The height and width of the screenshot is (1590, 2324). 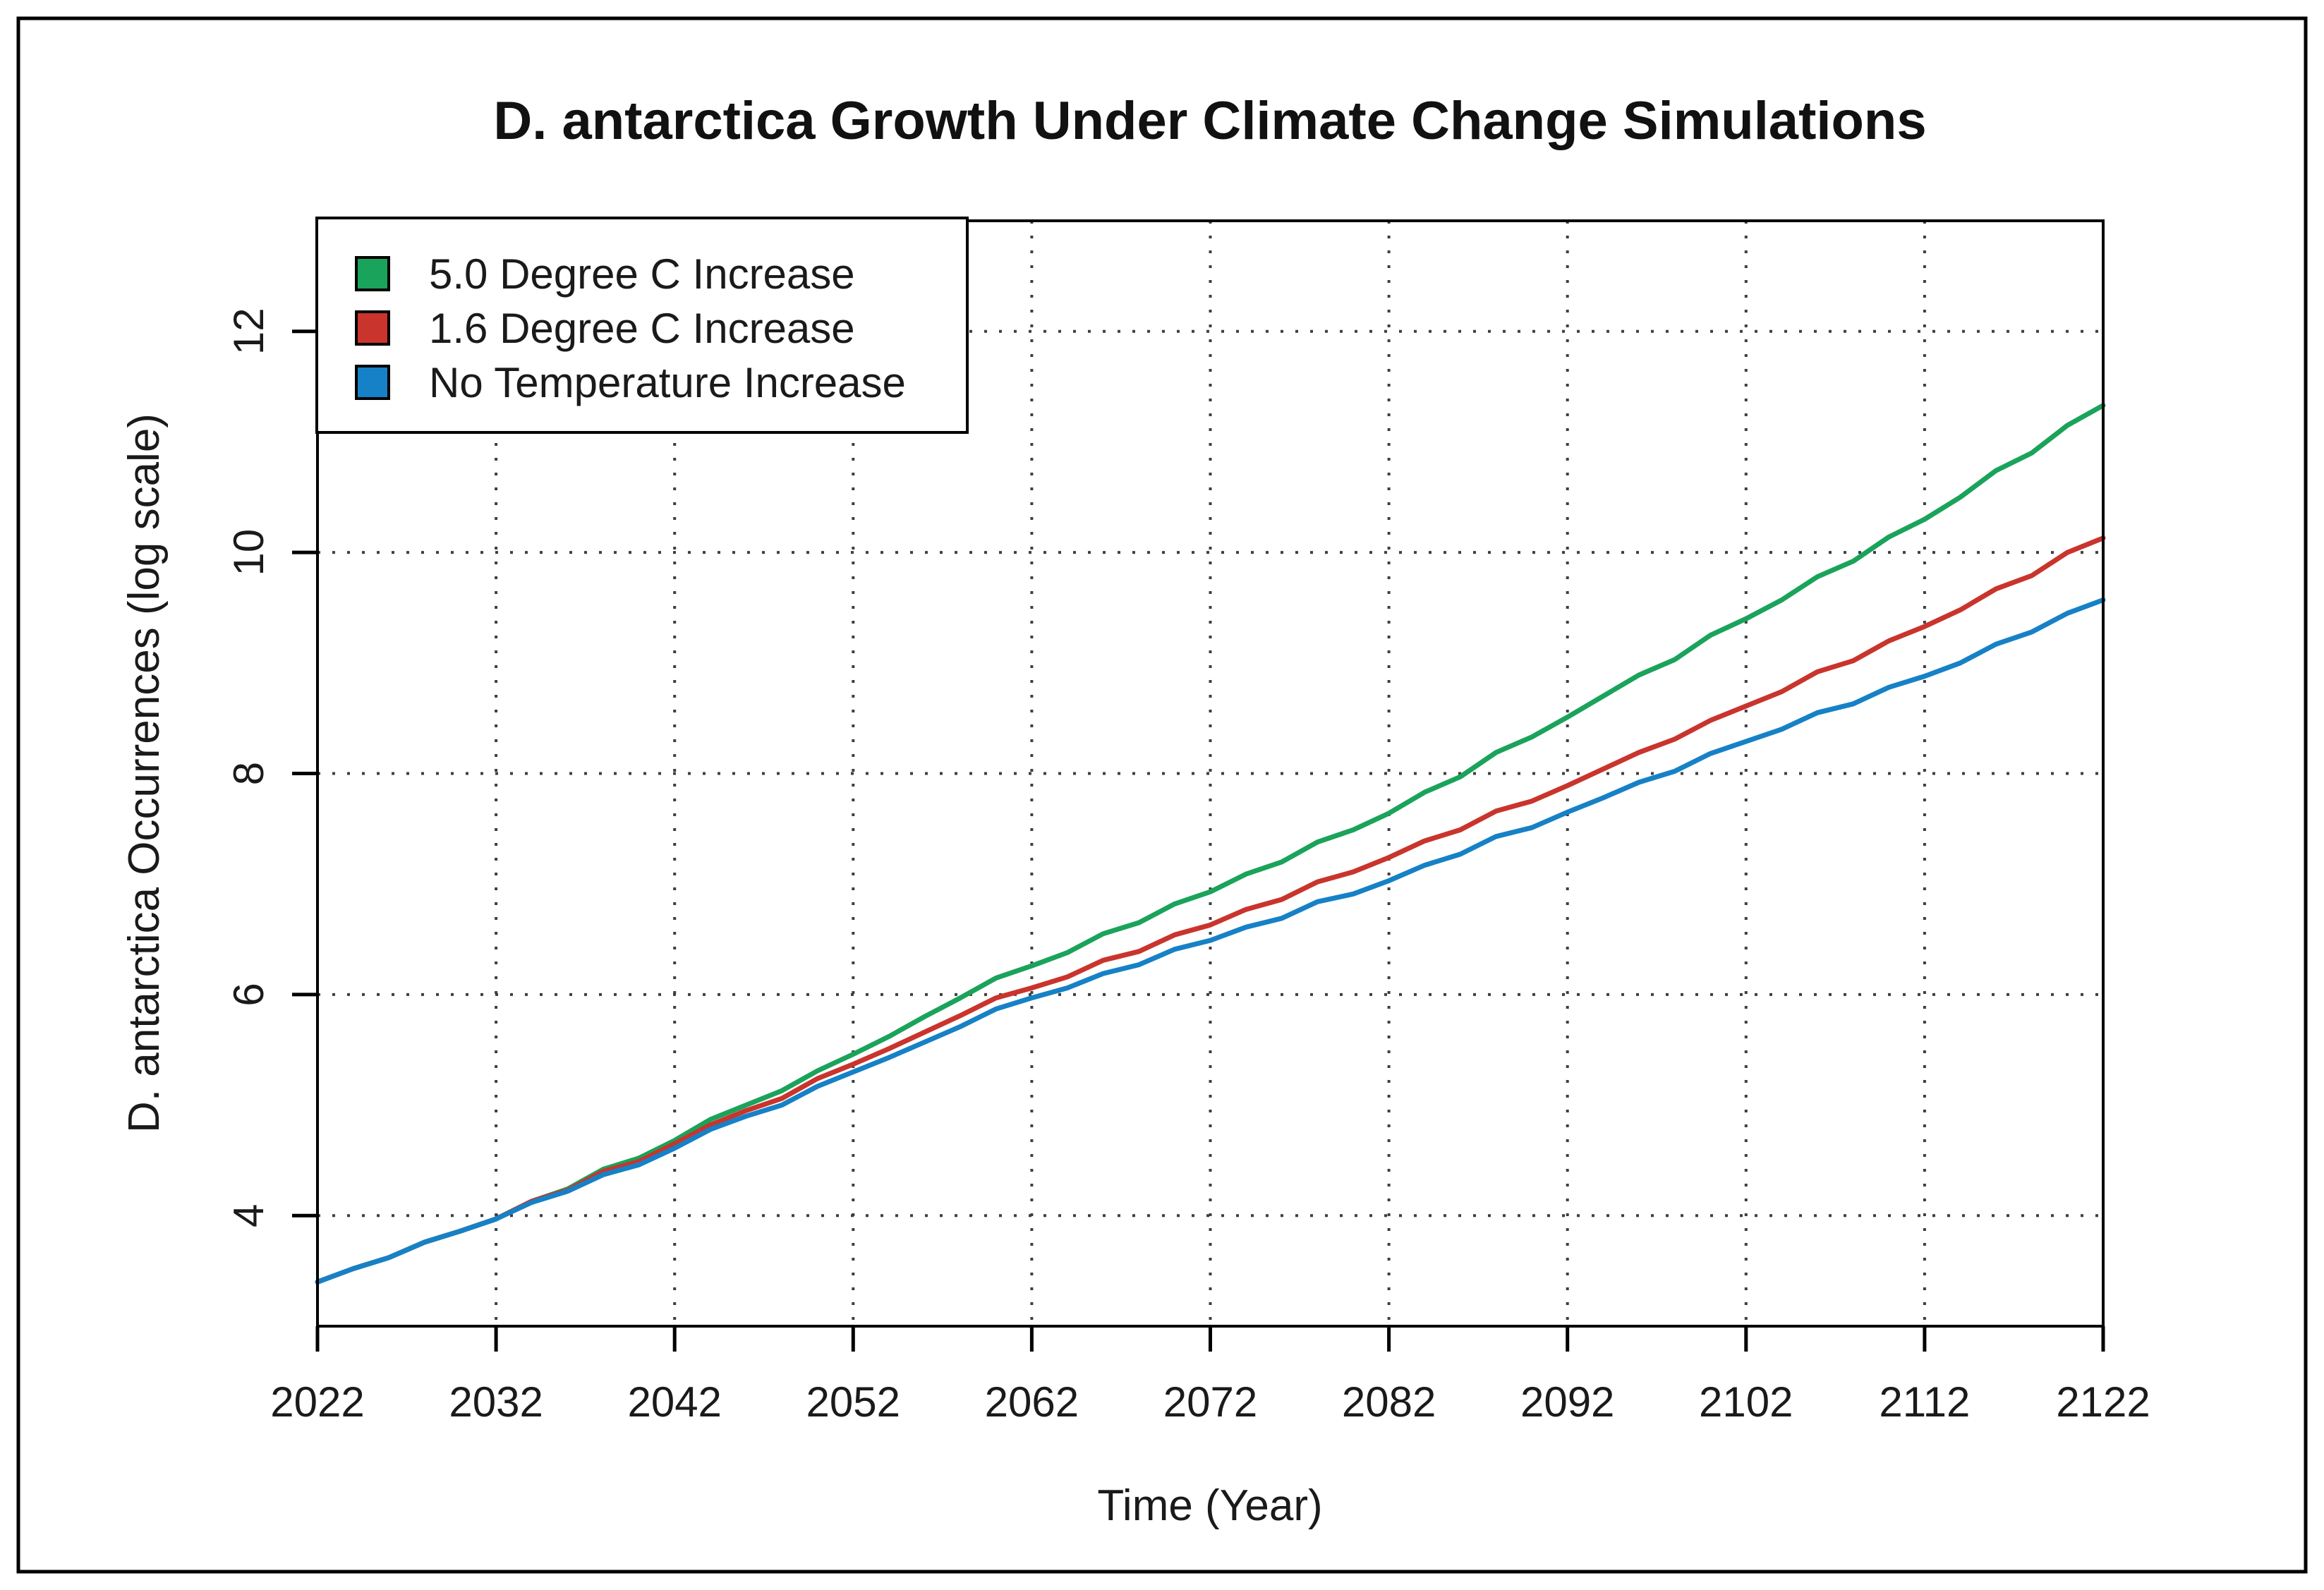 I want to click on x-tick-label: 2102, so click(x=1746, y=1402).